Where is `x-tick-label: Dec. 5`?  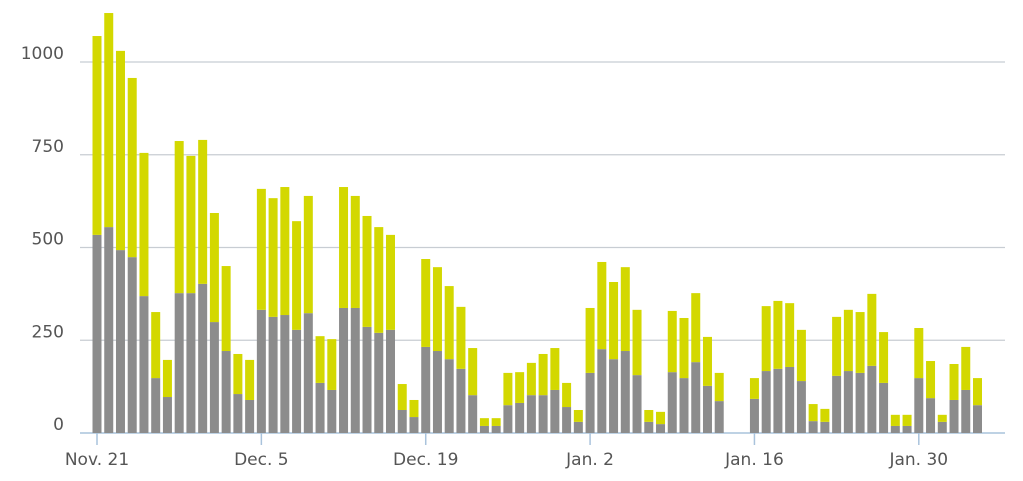 x-tick-label: Dec. 5 is located at coordinates (261, 460).